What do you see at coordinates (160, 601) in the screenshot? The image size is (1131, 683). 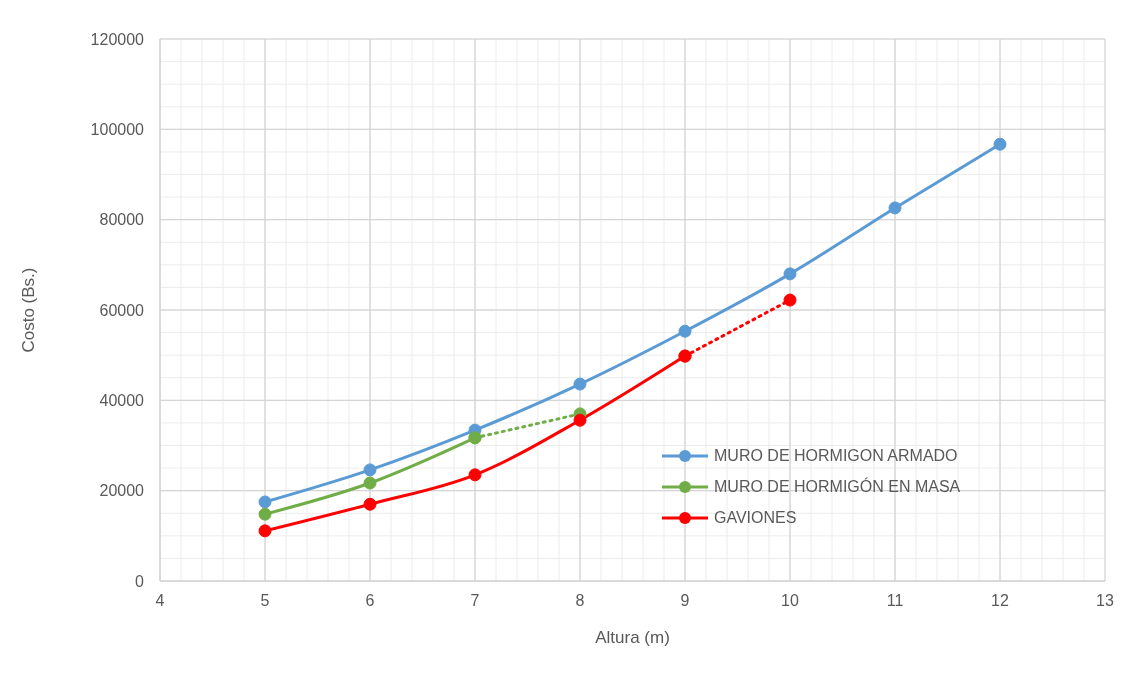 I see `x-tick-label: 4` at bounding box center [160, 601].